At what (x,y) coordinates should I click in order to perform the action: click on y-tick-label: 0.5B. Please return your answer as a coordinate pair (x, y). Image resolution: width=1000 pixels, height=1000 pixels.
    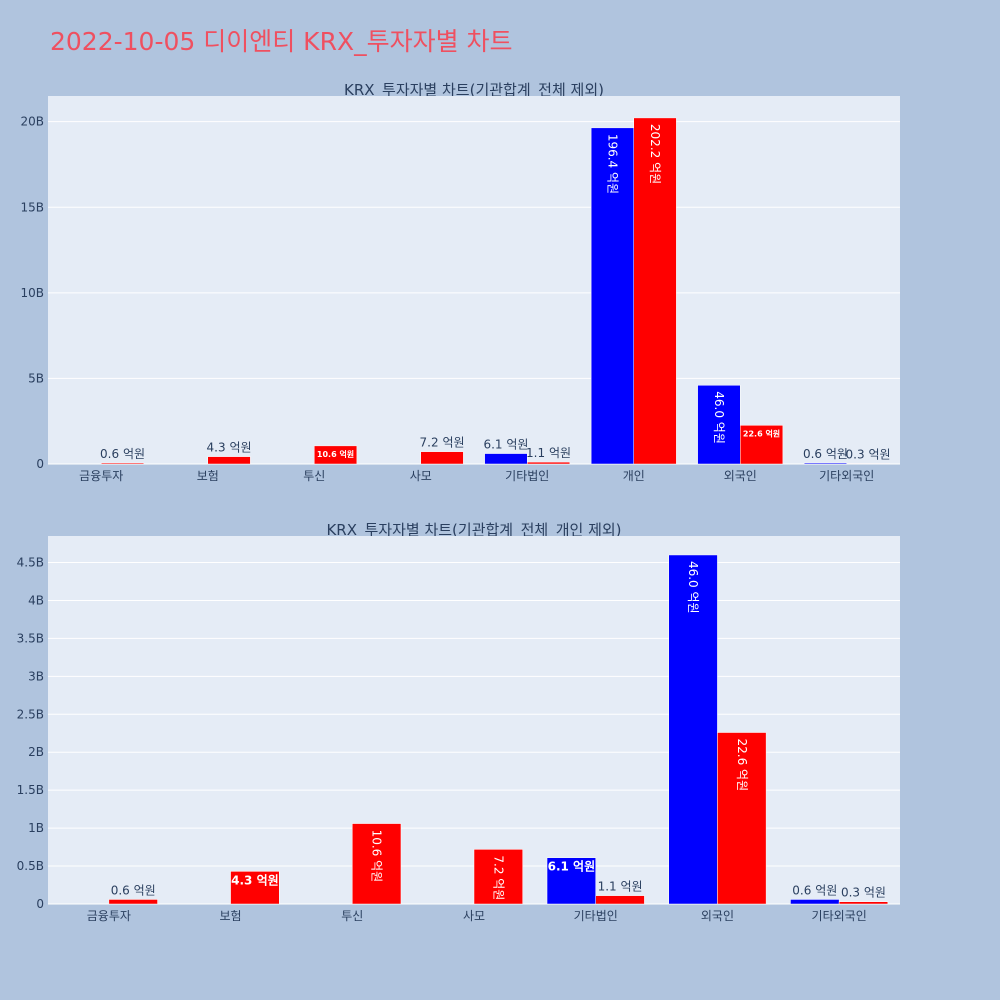
    Looking at the image, I should click on (30, 866).